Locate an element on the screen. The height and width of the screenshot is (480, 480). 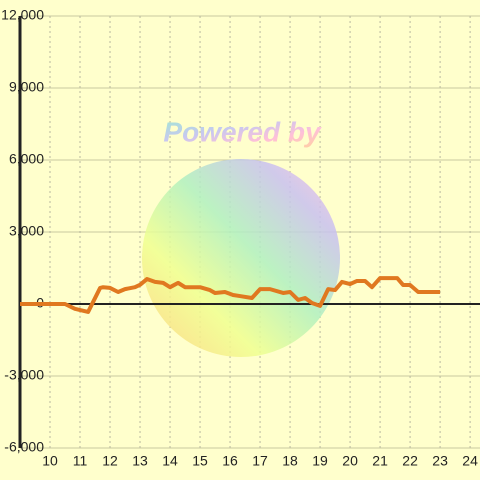
y-tick-label: -6,000 is located at coordinates (24, 447).